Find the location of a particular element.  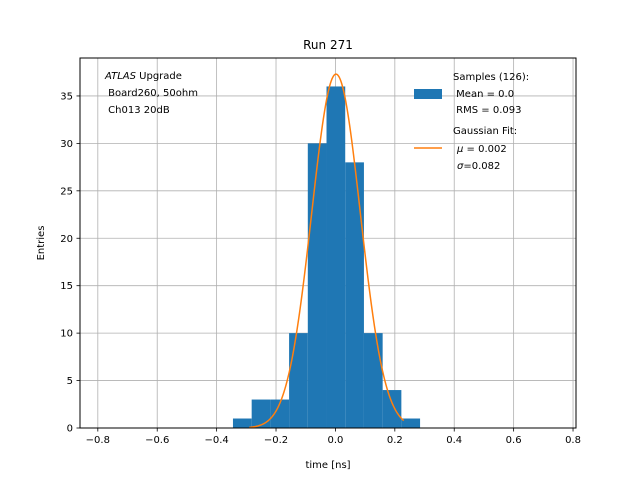

y-tick-label: 30 is located at coordinates (66, 144).